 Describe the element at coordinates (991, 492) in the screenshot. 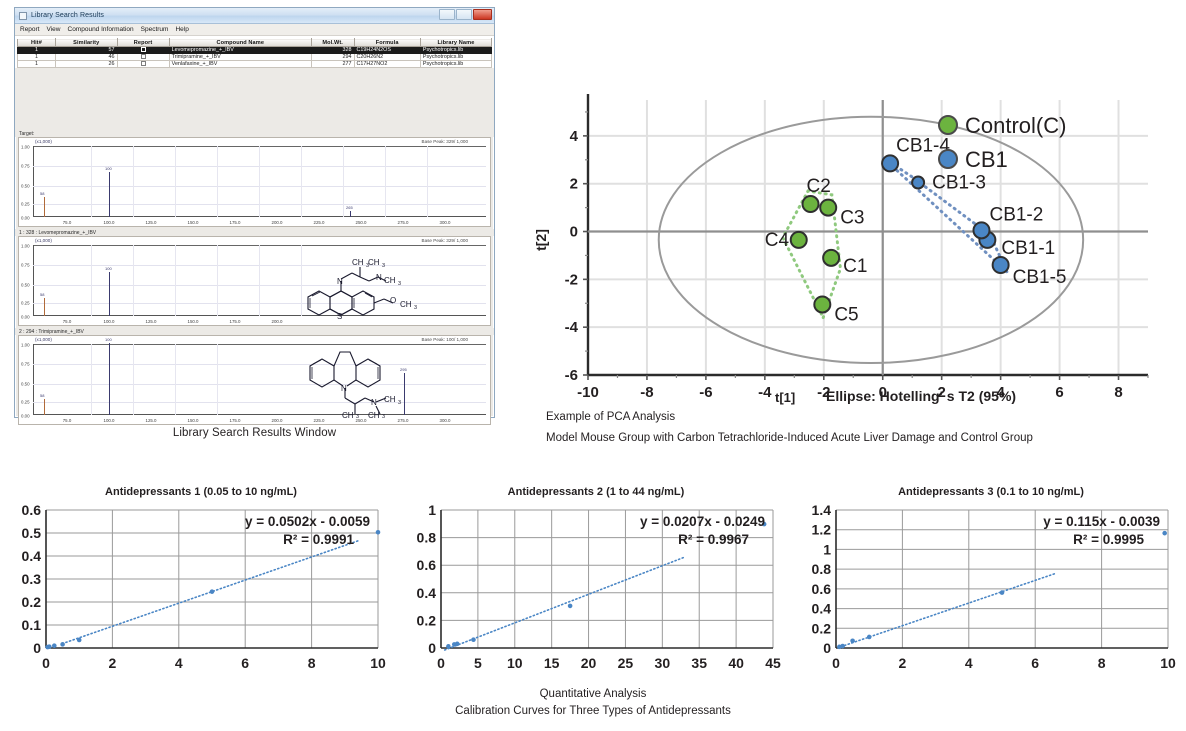

I see `chart-title: Antidepressants 3 (0.1 to 10 ng/mL)` at that location.